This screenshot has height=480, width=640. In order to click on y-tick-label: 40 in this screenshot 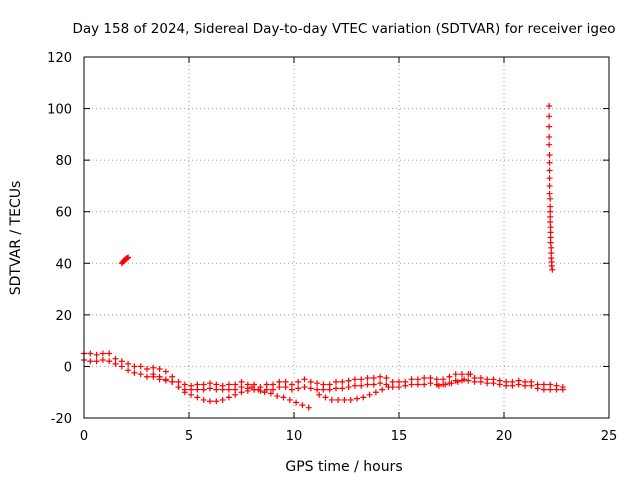, I will do `click(63, 264)`.